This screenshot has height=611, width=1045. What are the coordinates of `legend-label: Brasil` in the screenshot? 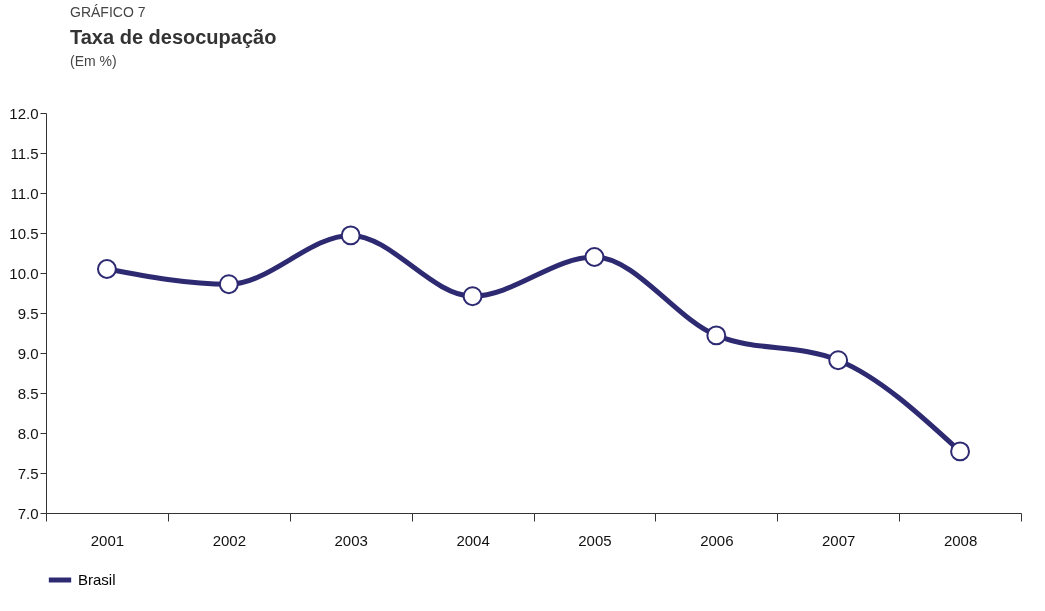 It's located at (97, 579).